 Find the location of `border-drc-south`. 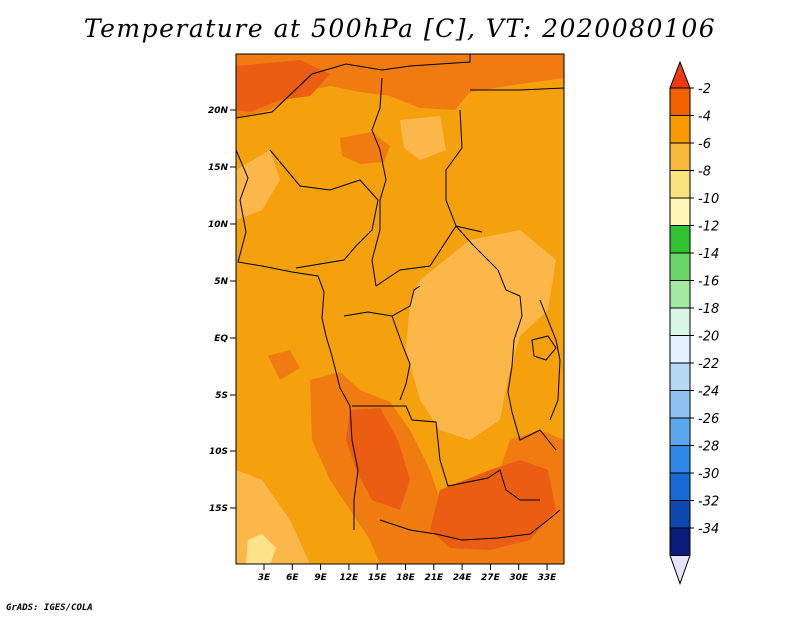

border-drc-south is located at coordinates (446, 453).